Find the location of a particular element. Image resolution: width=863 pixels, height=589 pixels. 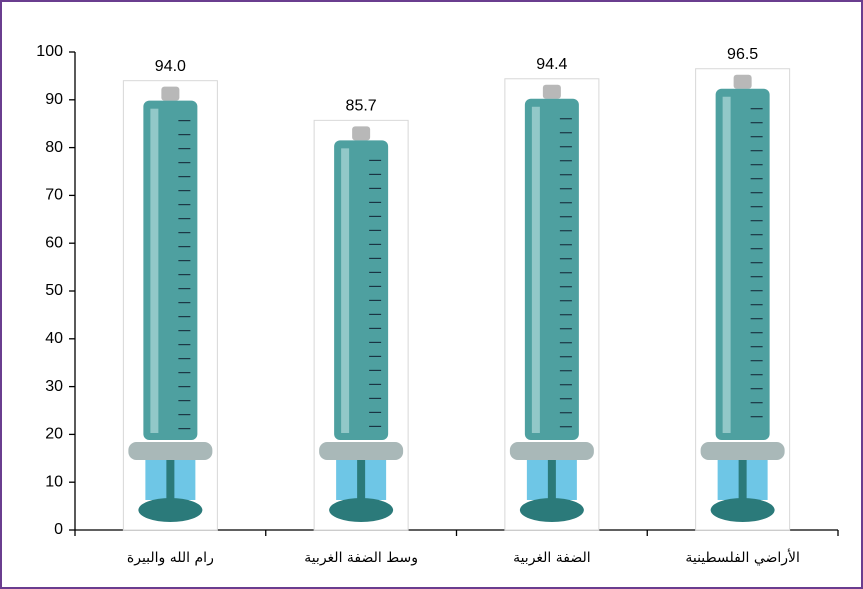

y-tick-label: 0 is located at coordinates (58, 529).